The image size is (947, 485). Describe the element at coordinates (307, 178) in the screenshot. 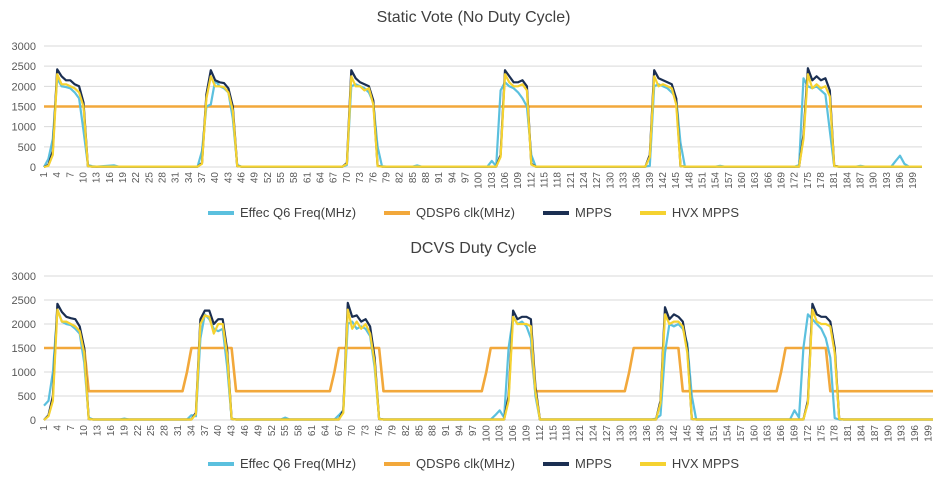

I see `x-tick-label: 61` at that location.